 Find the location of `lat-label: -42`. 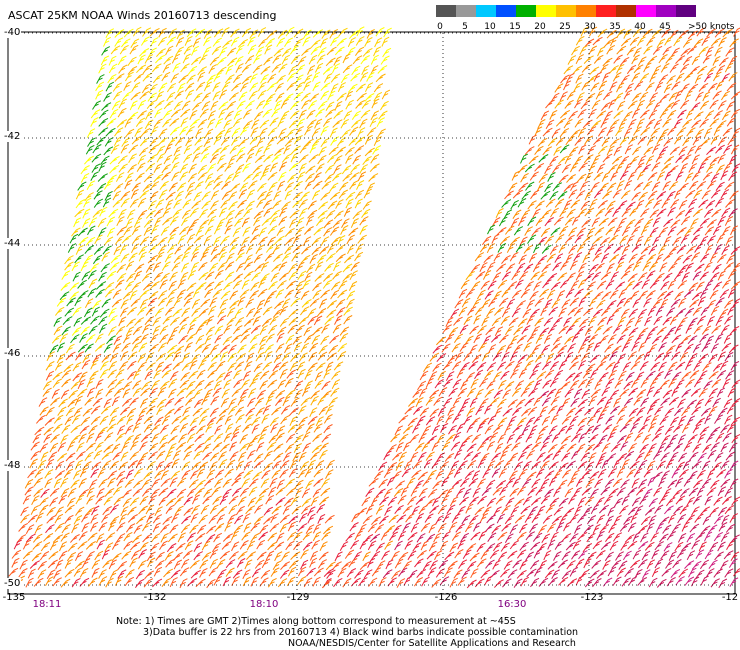

lat-label: -42 is located at coordinates (12, 136).